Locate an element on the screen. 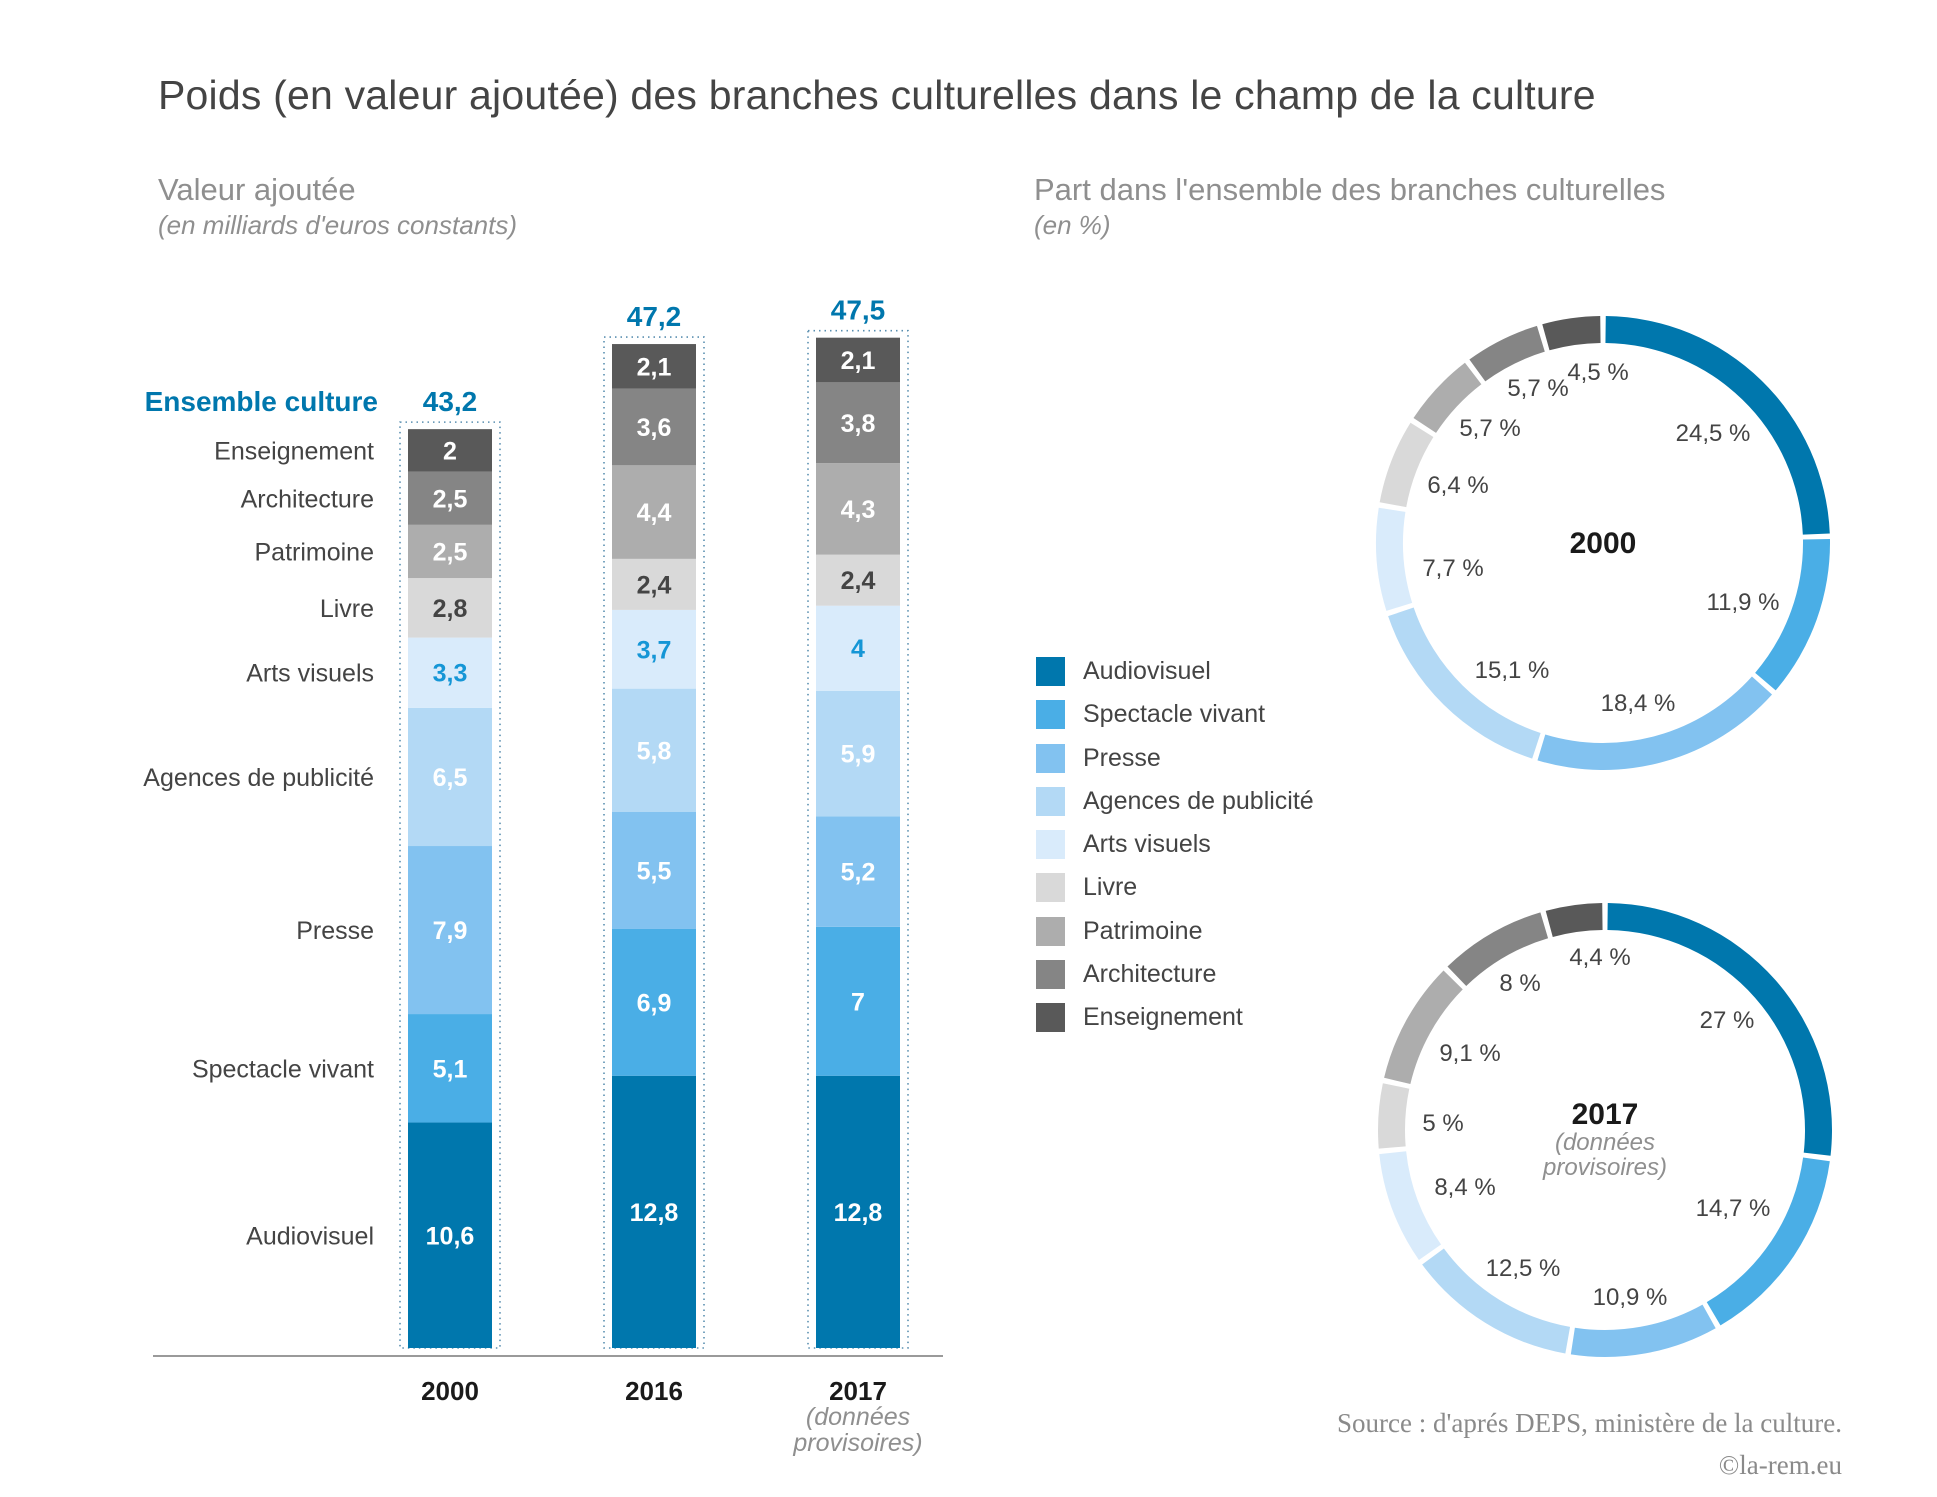  bar-value-label: 6,5 is located at coordinates (450, 778).